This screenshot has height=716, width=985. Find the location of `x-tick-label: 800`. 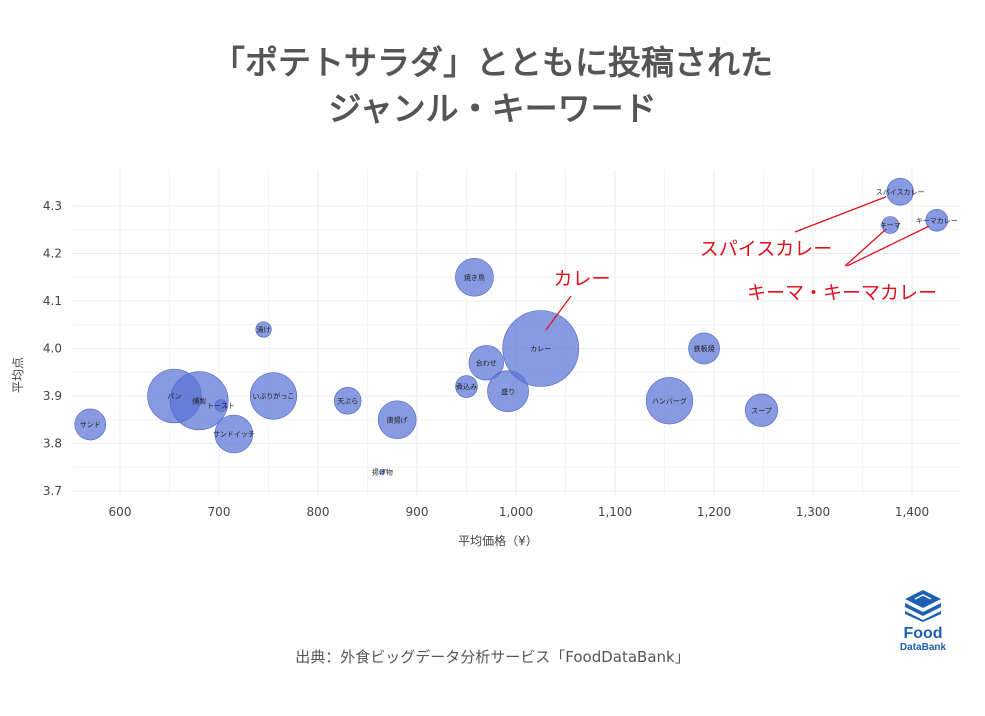

x-tick-label: 800 is located at coordinates (318, 512).